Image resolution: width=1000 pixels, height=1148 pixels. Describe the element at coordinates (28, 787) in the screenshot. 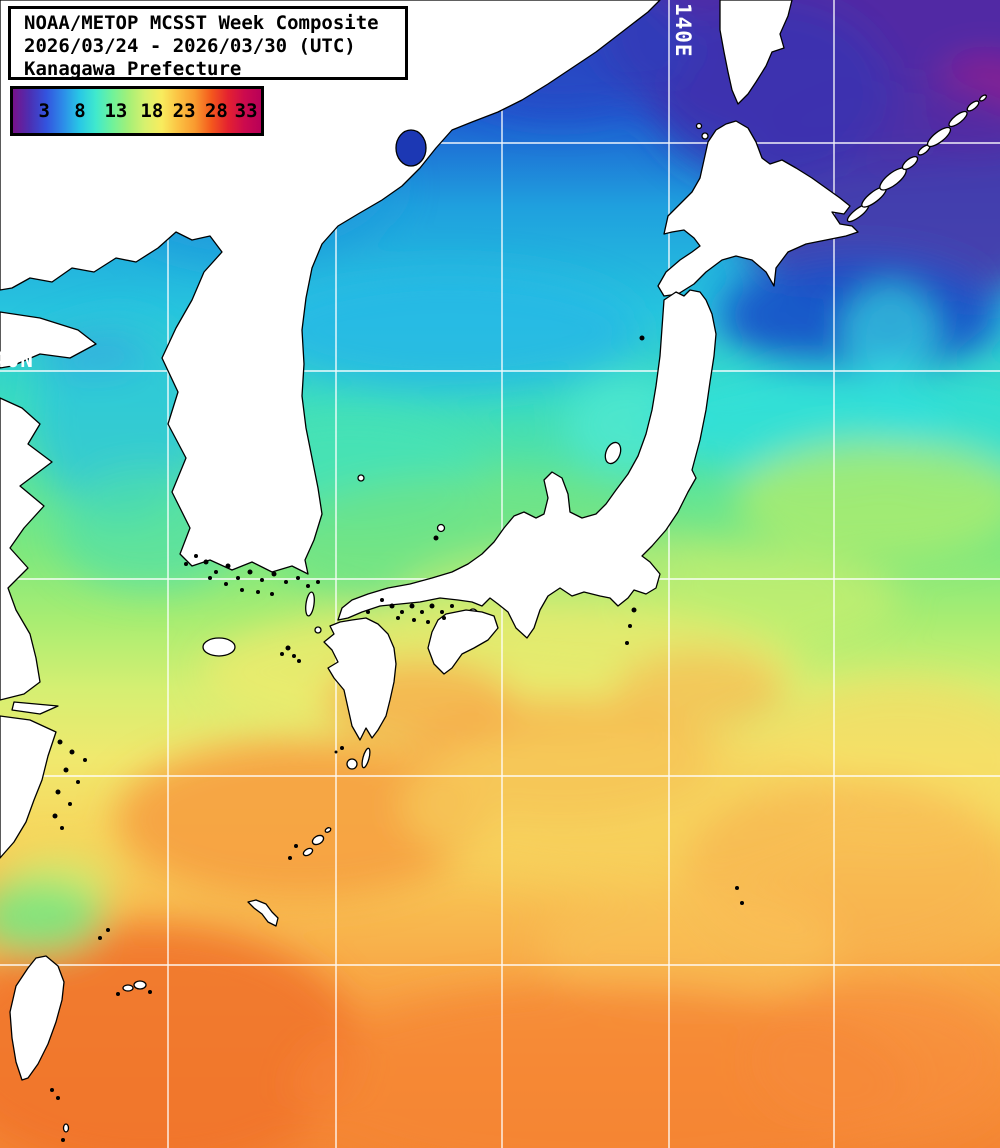

I see `landmass-china-coast-south` at that location.